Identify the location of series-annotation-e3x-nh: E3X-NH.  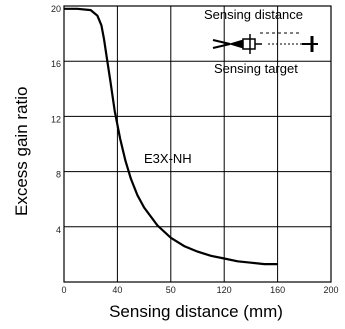
(168, 158).